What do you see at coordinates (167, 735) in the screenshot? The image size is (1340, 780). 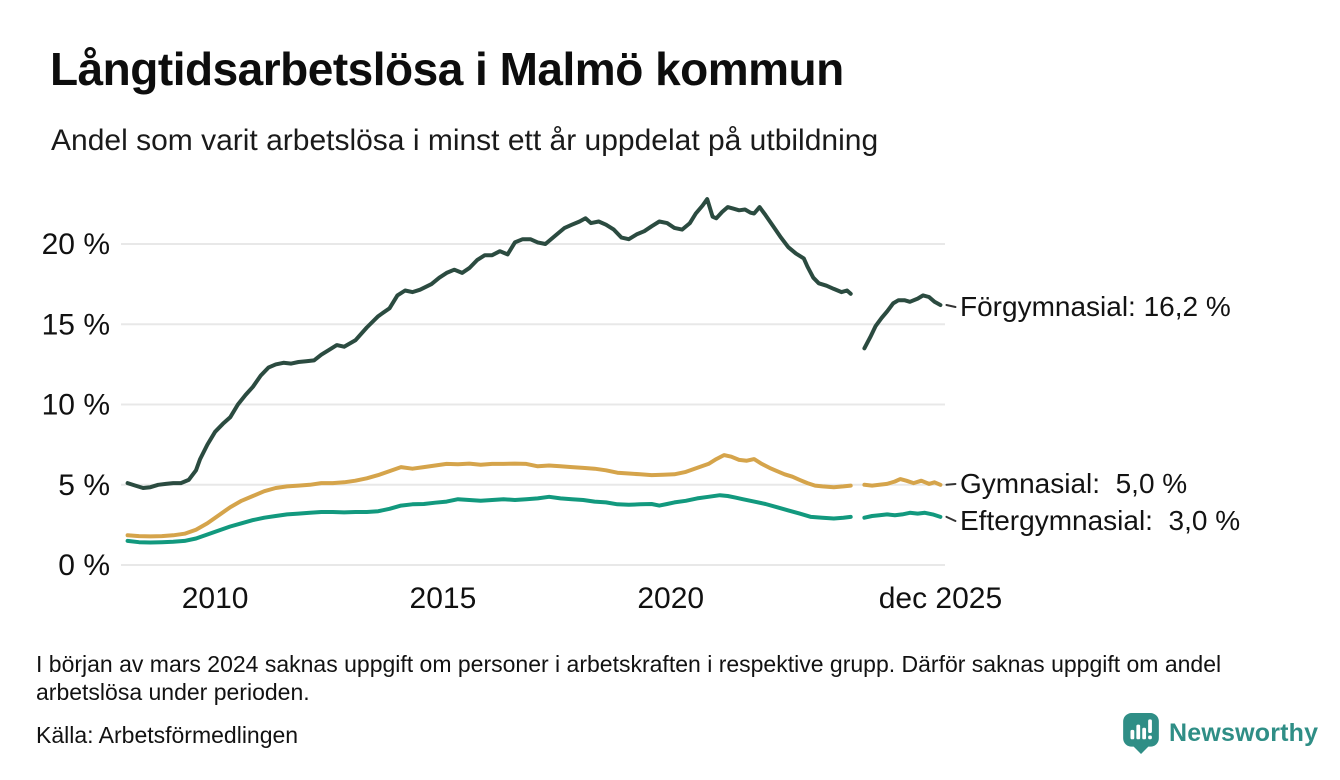 I see `source-attribution: Källa: Arbetsförmedlingen` at bounding box center [167, 735].